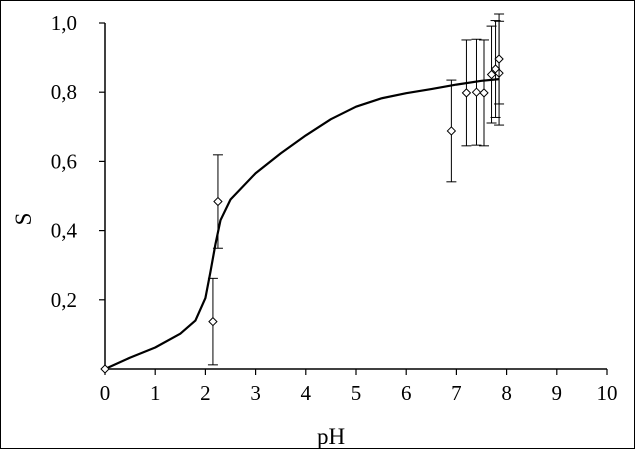 The width and height of the screenshot is (635, 449). Describe the element at coordinates (306, 393) in the screenshot. I see `x-tick-label: 4` at that location.